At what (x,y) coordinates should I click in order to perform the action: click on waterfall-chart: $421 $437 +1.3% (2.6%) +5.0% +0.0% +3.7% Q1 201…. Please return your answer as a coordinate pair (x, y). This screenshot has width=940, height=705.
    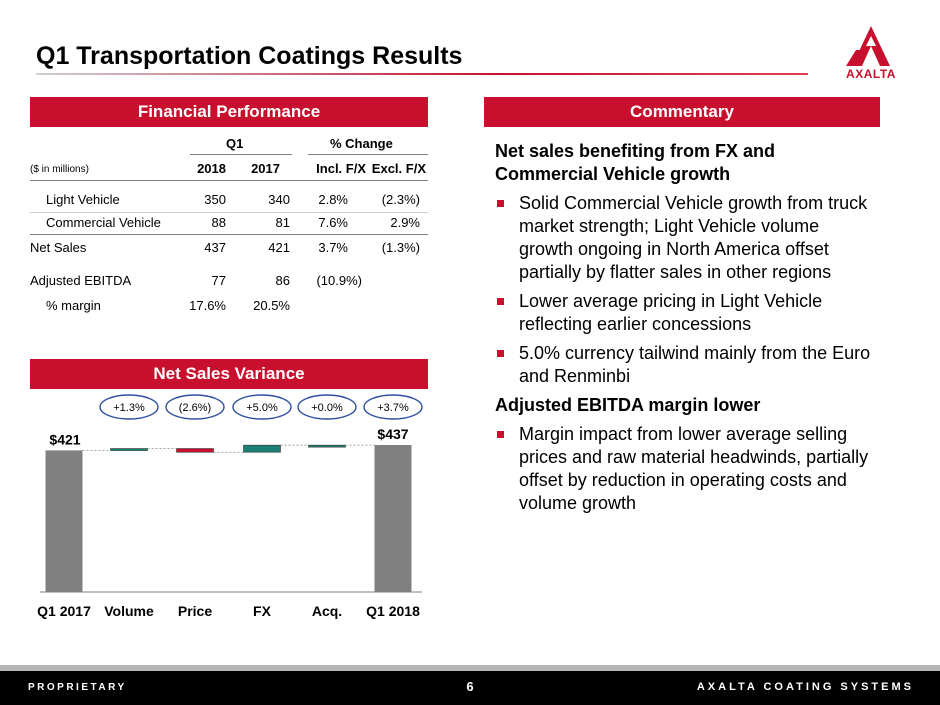
    Looking at the image, I should click on (230, 506).